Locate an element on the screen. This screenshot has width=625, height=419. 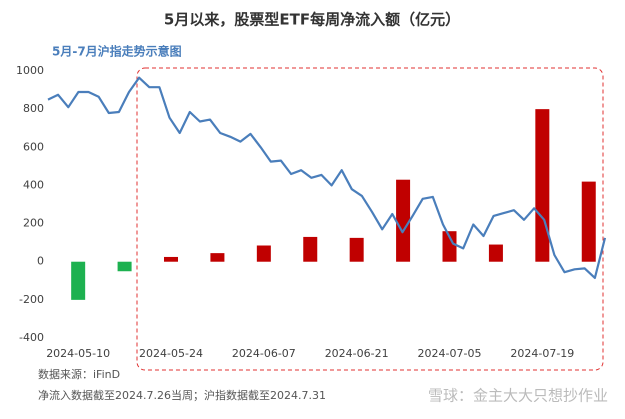
x-tick-label: 2024-05-10 is located at coordinates (78, 353).